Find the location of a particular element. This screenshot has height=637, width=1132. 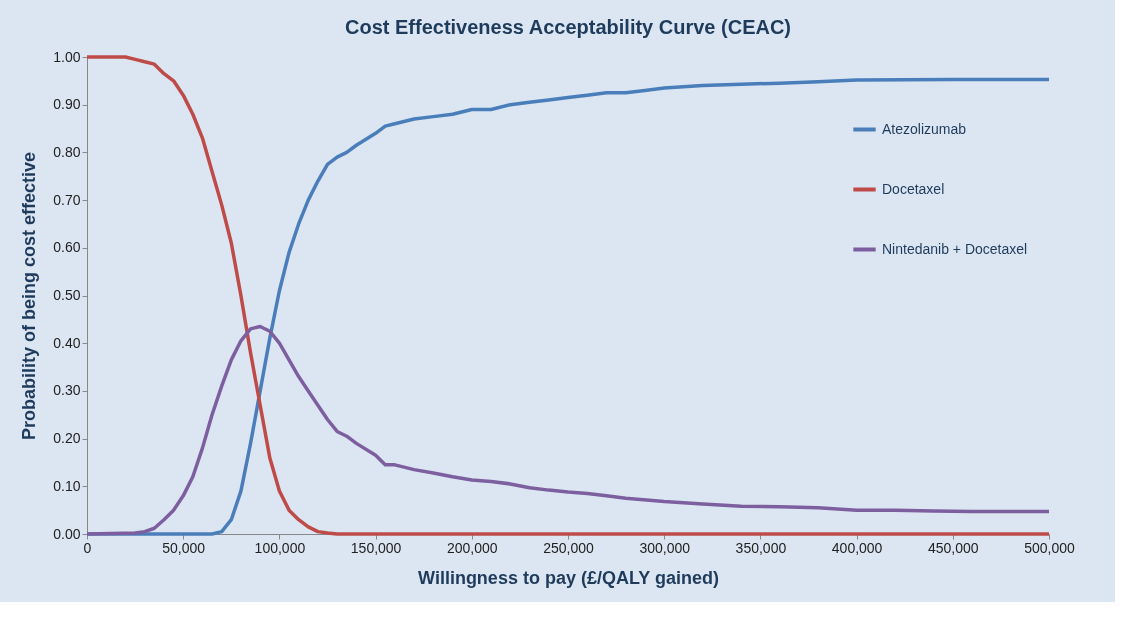

y-axis-title: Probability of being cost effective is located at coordinates (29, 296).